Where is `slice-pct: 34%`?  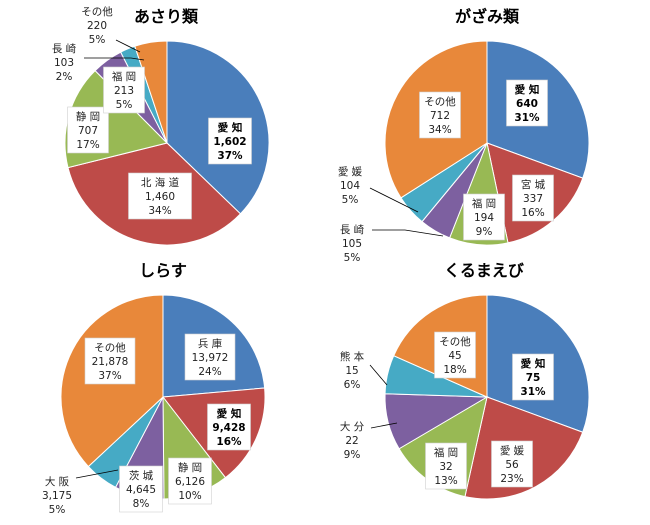 slice-pct: 34% is located at coordinates (439, 130).